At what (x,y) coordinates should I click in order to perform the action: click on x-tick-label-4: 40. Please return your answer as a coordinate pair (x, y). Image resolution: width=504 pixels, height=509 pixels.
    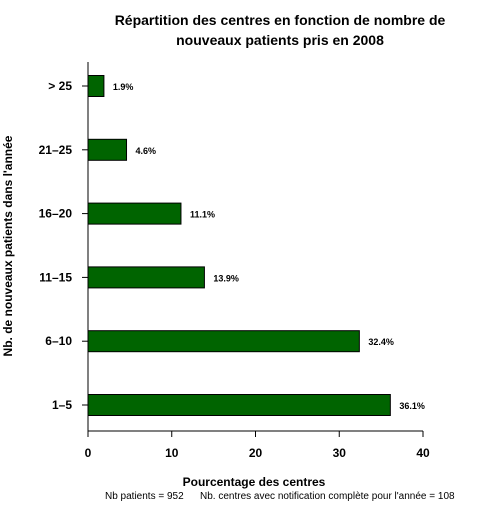
    Looking at the image, I should click on (423, 453).